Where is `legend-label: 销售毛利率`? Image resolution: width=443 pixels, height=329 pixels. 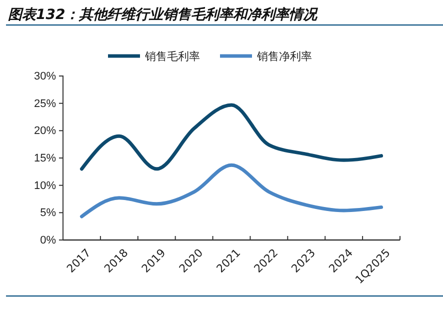 legend-label: 销售毛利率 is located at coordinates (172, 56).